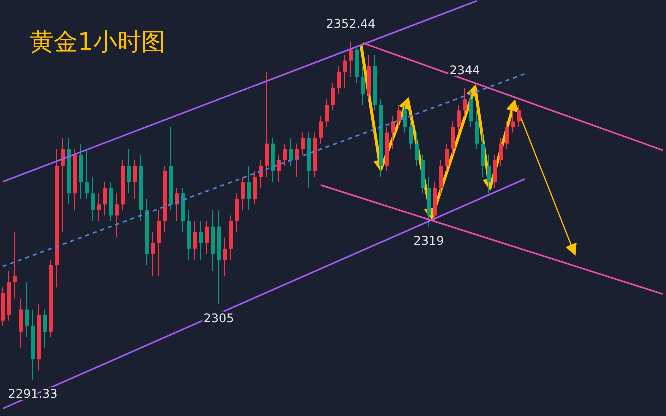  What do you see at coordinates (98, 42) in the screenshot?
I see `text: 黄金1小时图` at bounding box center [98, 42].